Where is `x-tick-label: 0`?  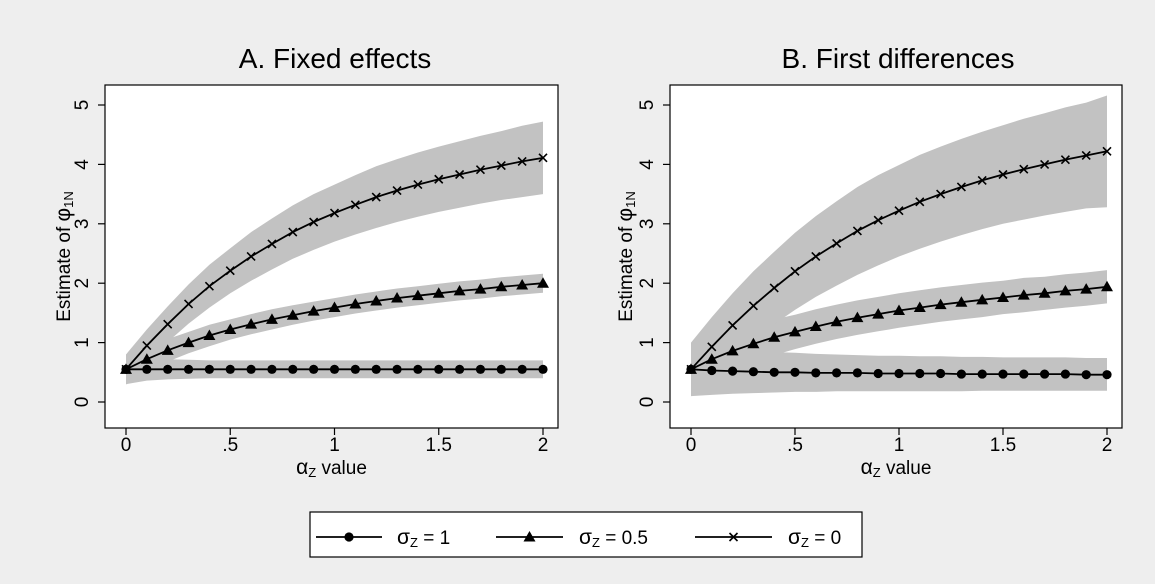
x-tick-label: 0 is located at coordinates (691, 445).